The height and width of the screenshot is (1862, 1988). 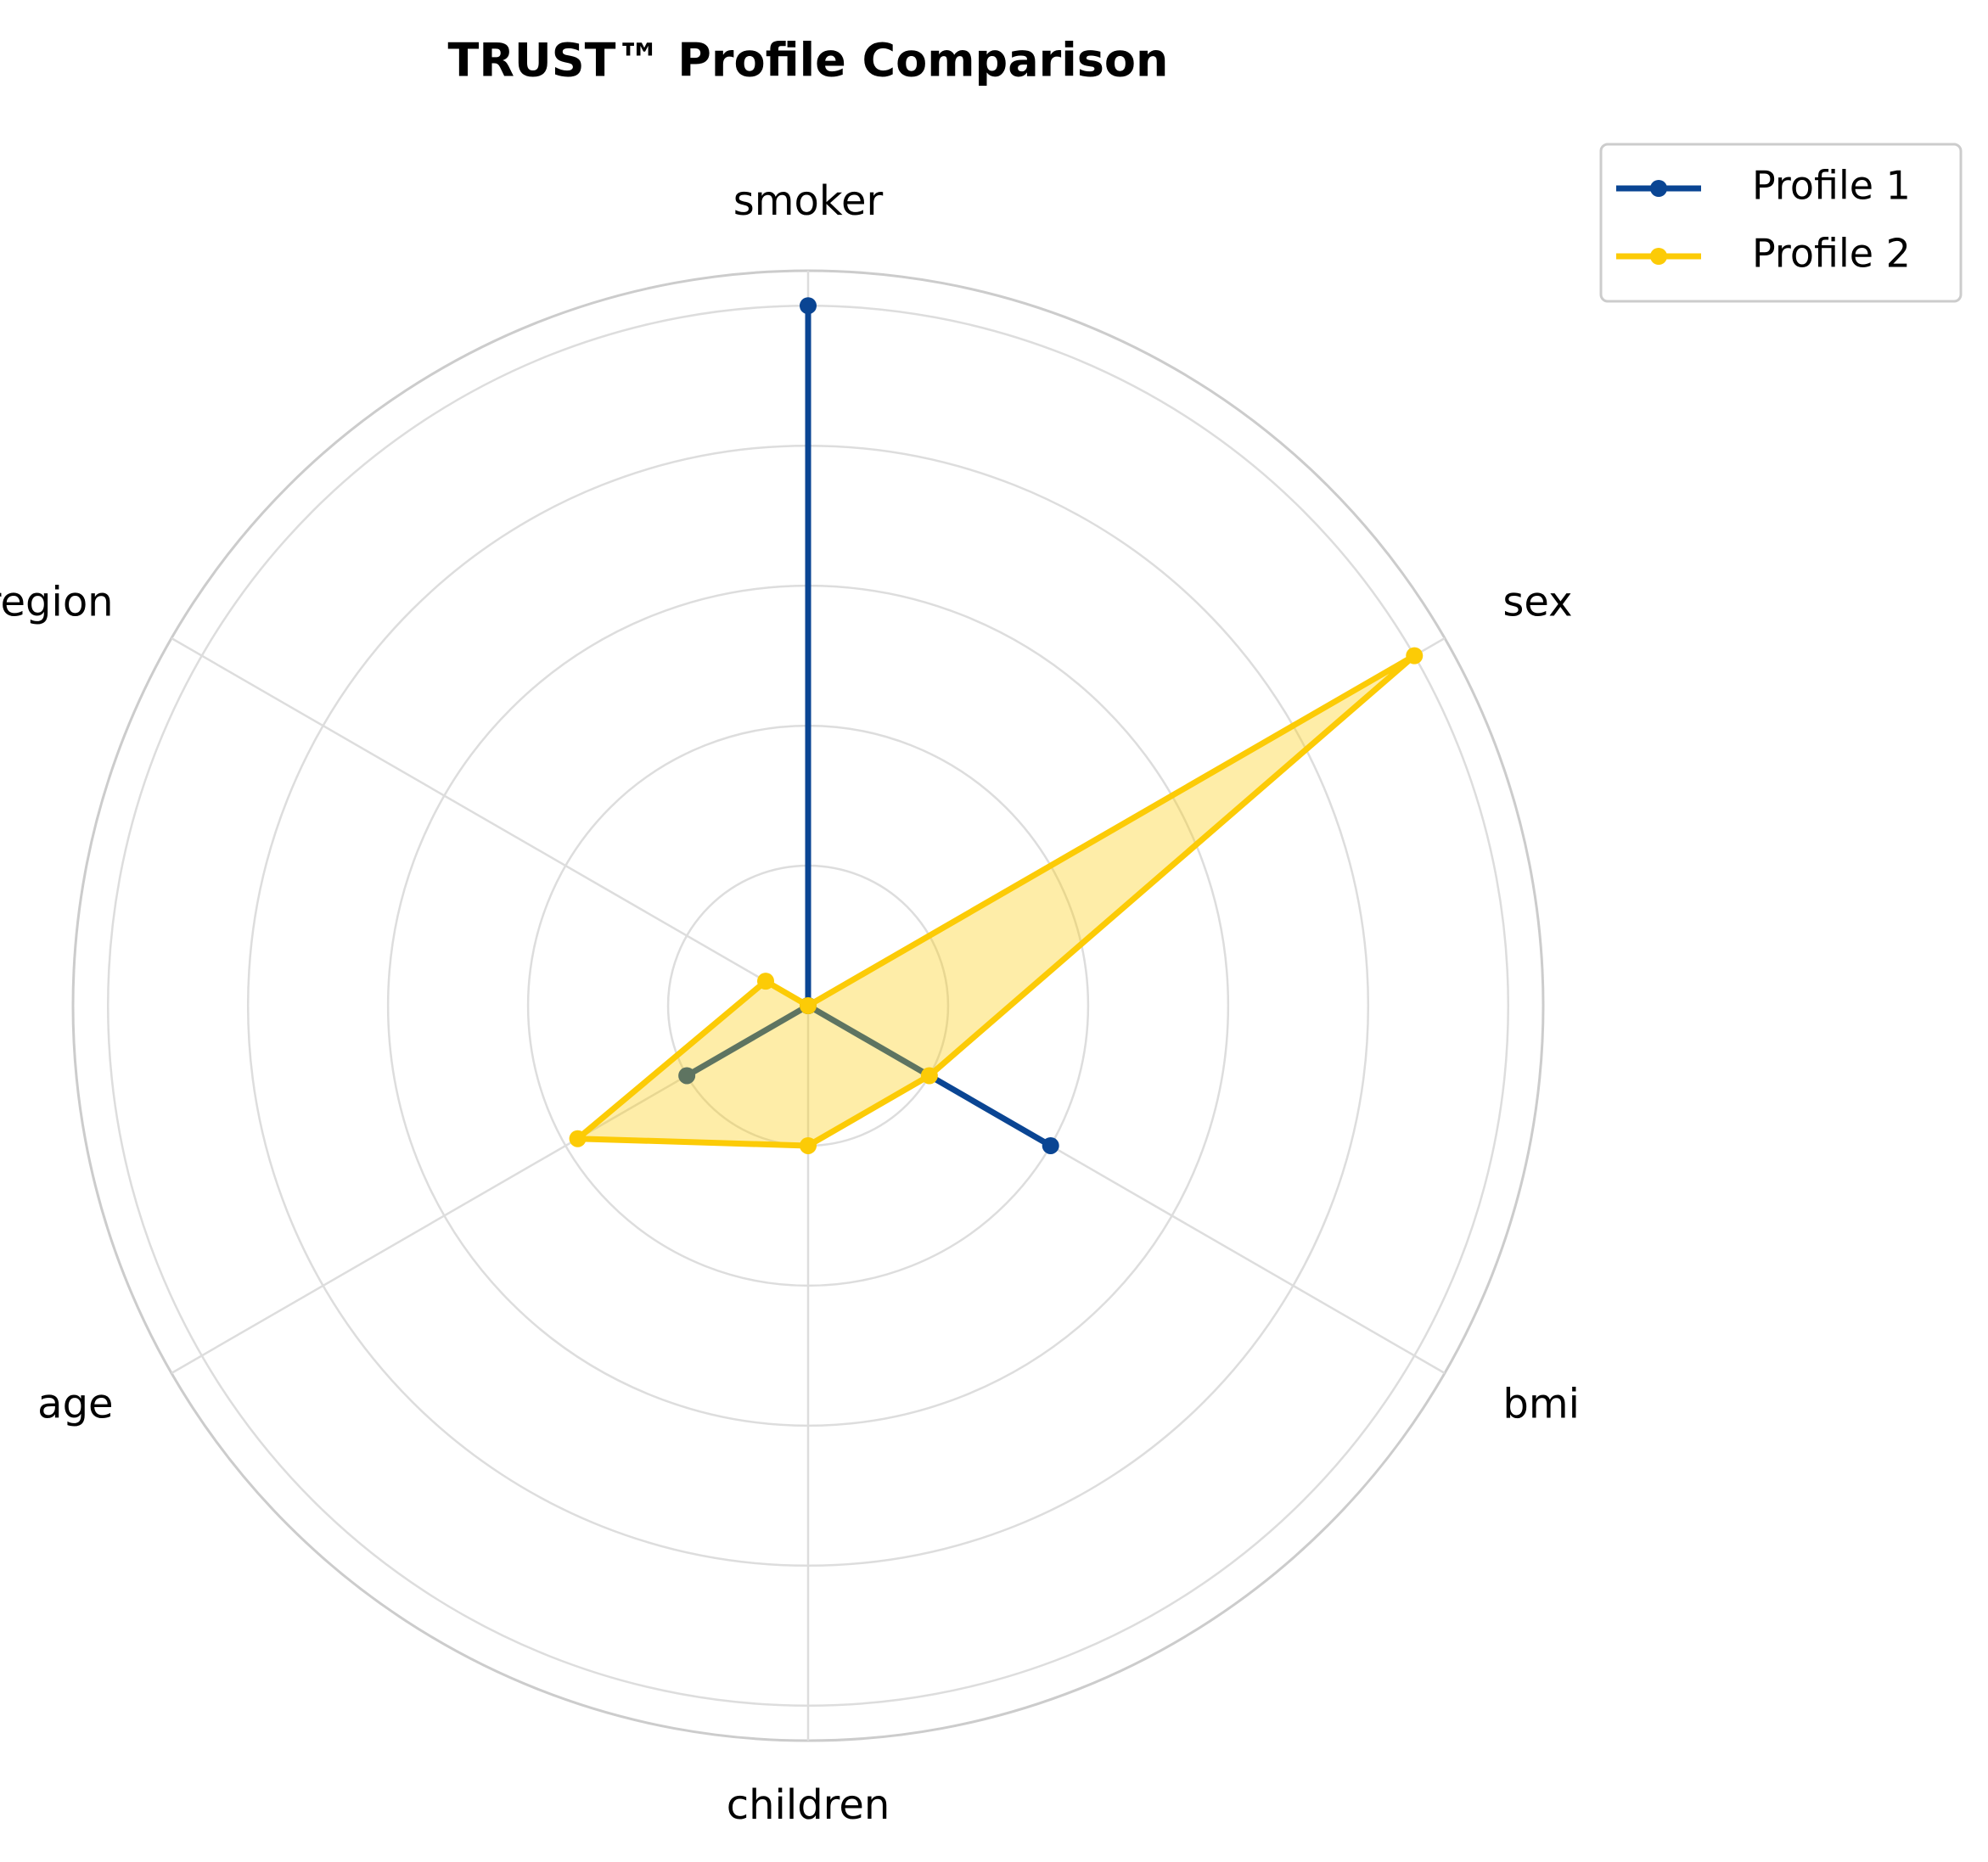 I want to click on axis-label: bmi, so click(x=1541, y=1404).